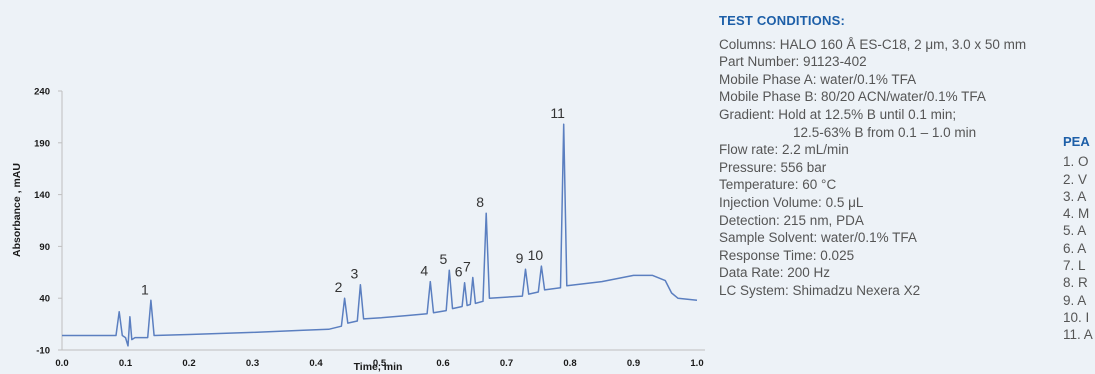 The height and width of the screenshot is (374, 1095). I want to click on x-tick-label: 0.4, so click(316, 363).